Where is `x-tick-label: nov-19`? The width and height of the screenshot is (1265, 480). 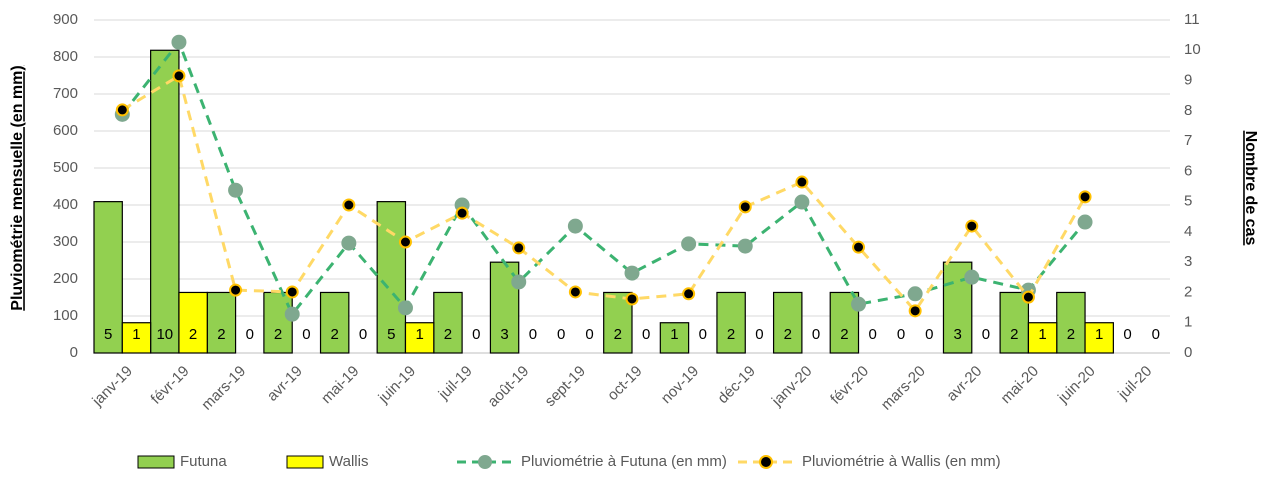 x-tick-label: nov-19 is located at coordinates (680, 385).